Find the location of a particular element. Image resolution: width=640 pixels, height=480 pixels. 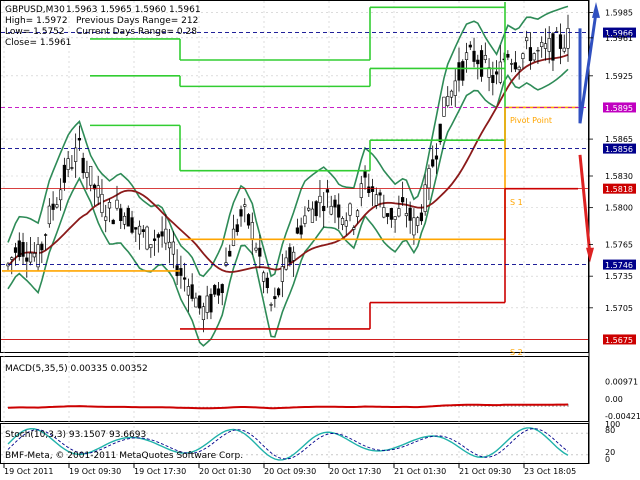

prev-range-label: Previous Days Range= 212 is located at coordinates (137, 21).